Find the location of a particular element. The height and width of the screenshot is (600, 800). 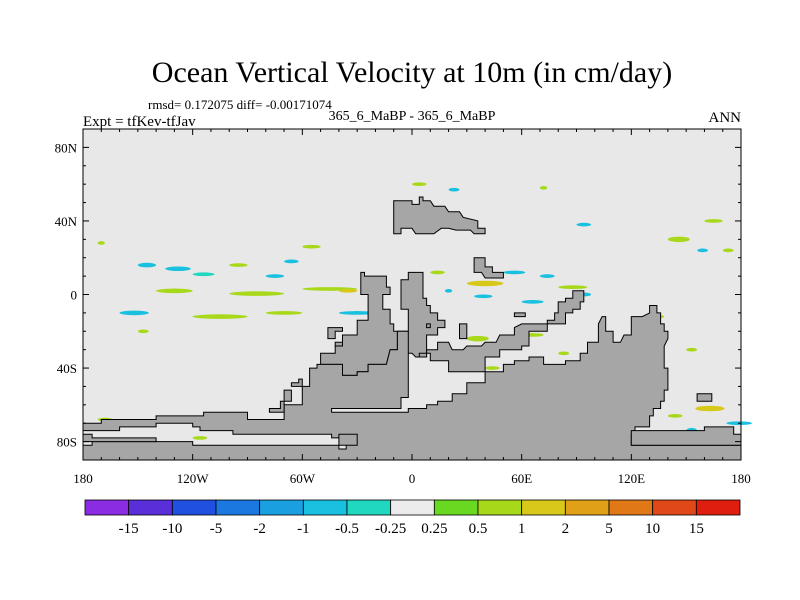

land-americas is located at coordinates (383, 323).